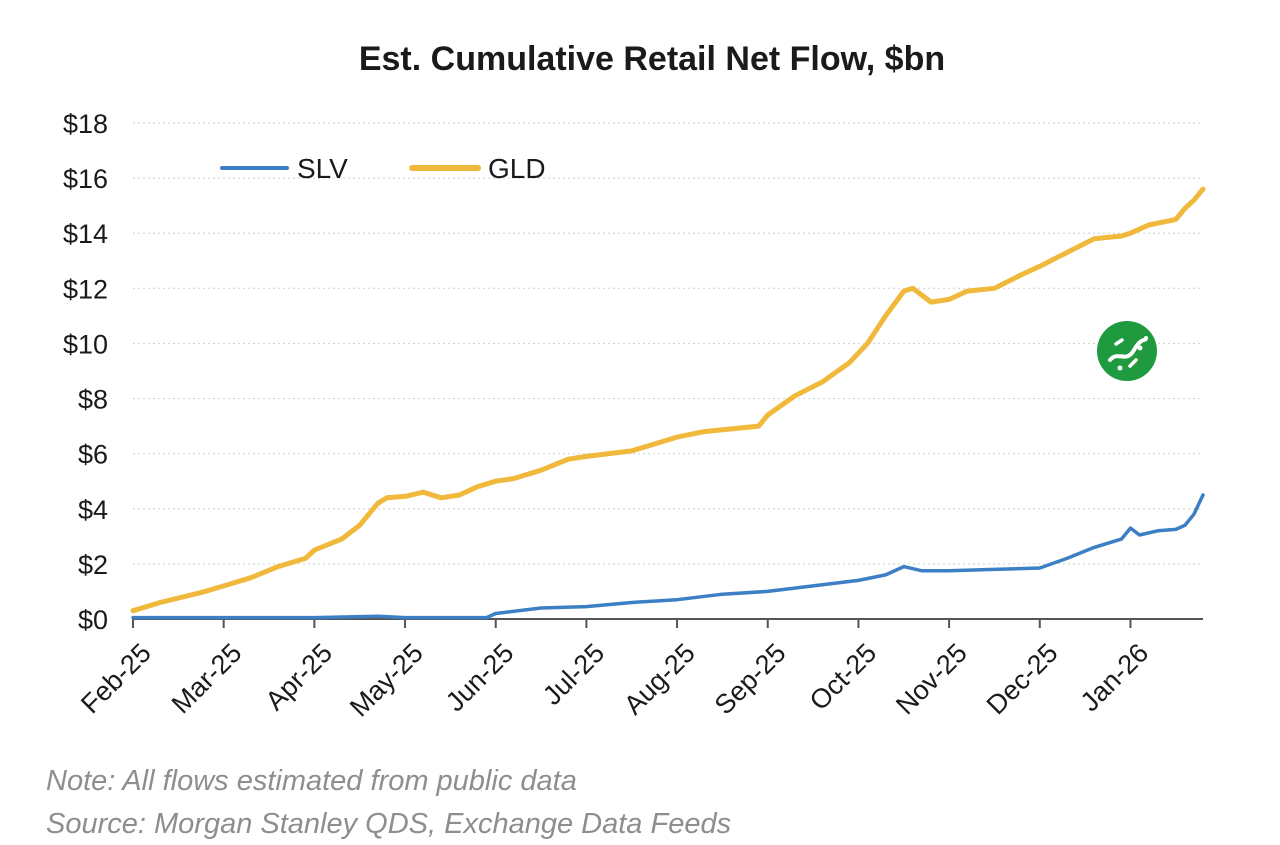 Image resolution: width=1280 pixels, height=845 pixels. I want to click on y-tick-label: $18, so click(85, 124).